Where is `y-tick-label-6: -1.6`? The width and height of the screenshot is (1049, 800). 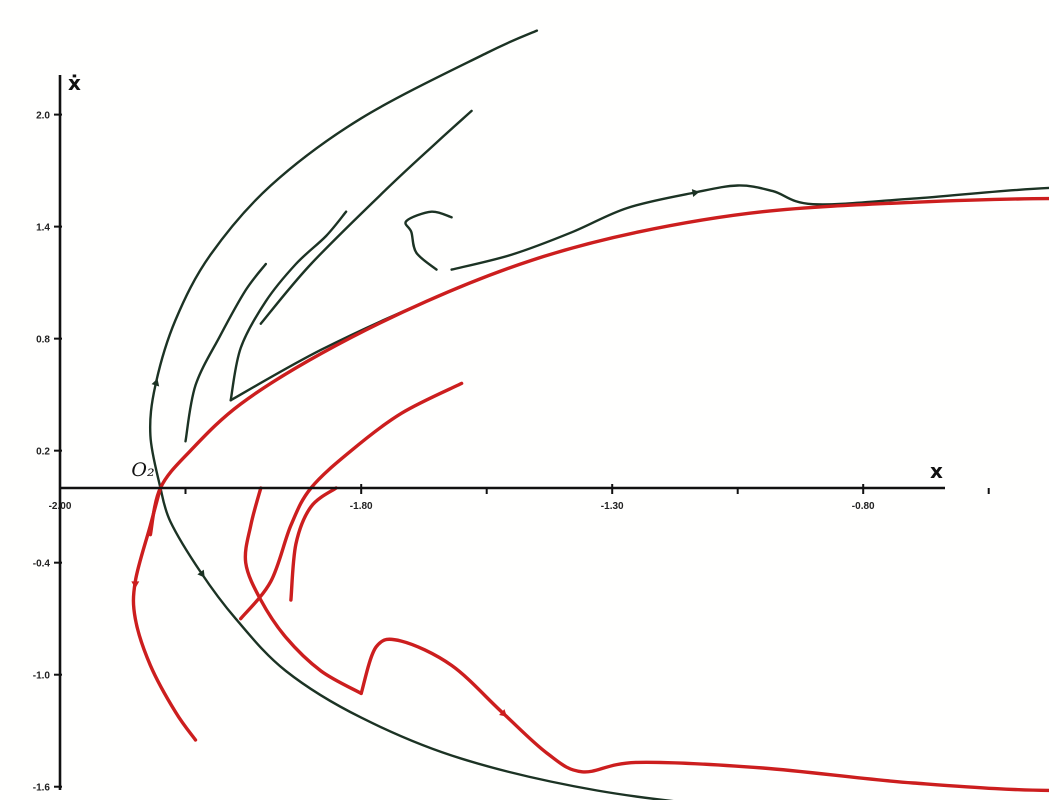
y-tick-label-6: -1.6 is located at coordinates (42, 788).